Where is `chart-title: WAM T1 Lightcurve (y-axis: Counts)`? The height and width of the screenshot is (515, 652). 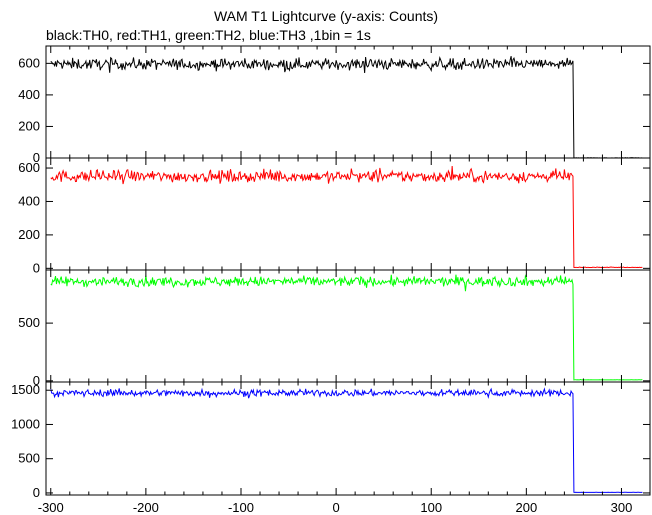 chart-title: WAM T1 Lightcurve (y-axis: Counts) is located at coordinates (326, 16).